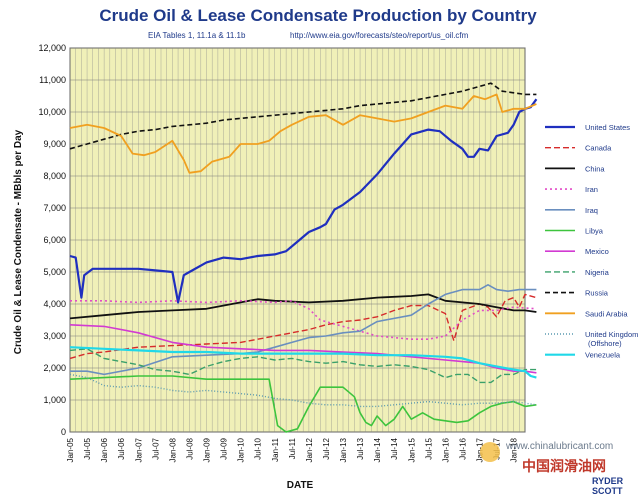 The image size is (640, 497). What do you see at coordinates (411, 449) in the screenshot?
I see `x-tick-label: Jan-15` at bounding box center [411, 449].